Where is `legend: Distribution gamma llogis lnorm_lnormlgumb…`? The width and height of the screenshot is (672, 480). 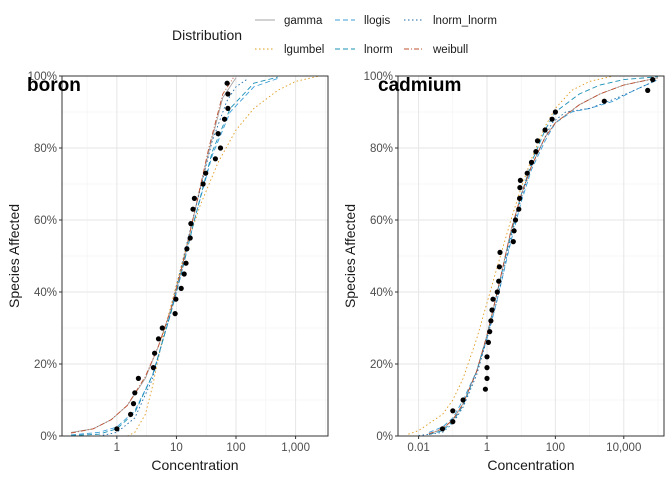
legend: Distribution gamma llogis lnorm_lnormlgumb… is located at coordinates (334, 35).